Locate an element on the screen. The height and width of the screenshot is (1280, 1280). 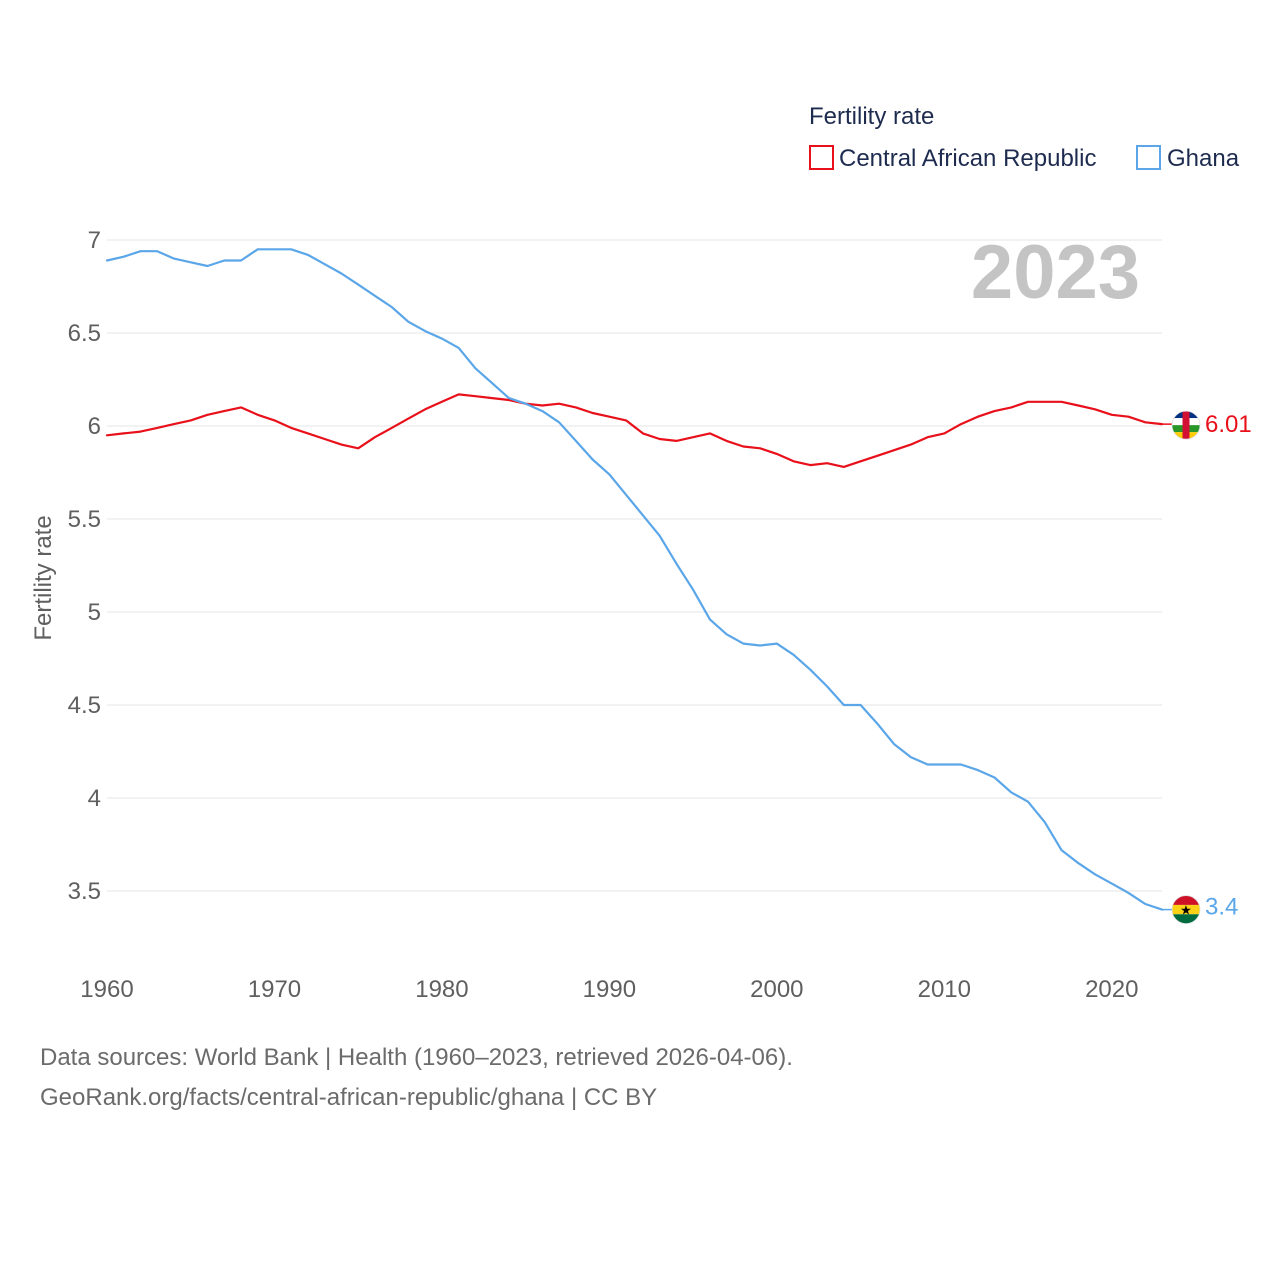
legend-swatch-central-african-republic is located at coordinates (821, 157).